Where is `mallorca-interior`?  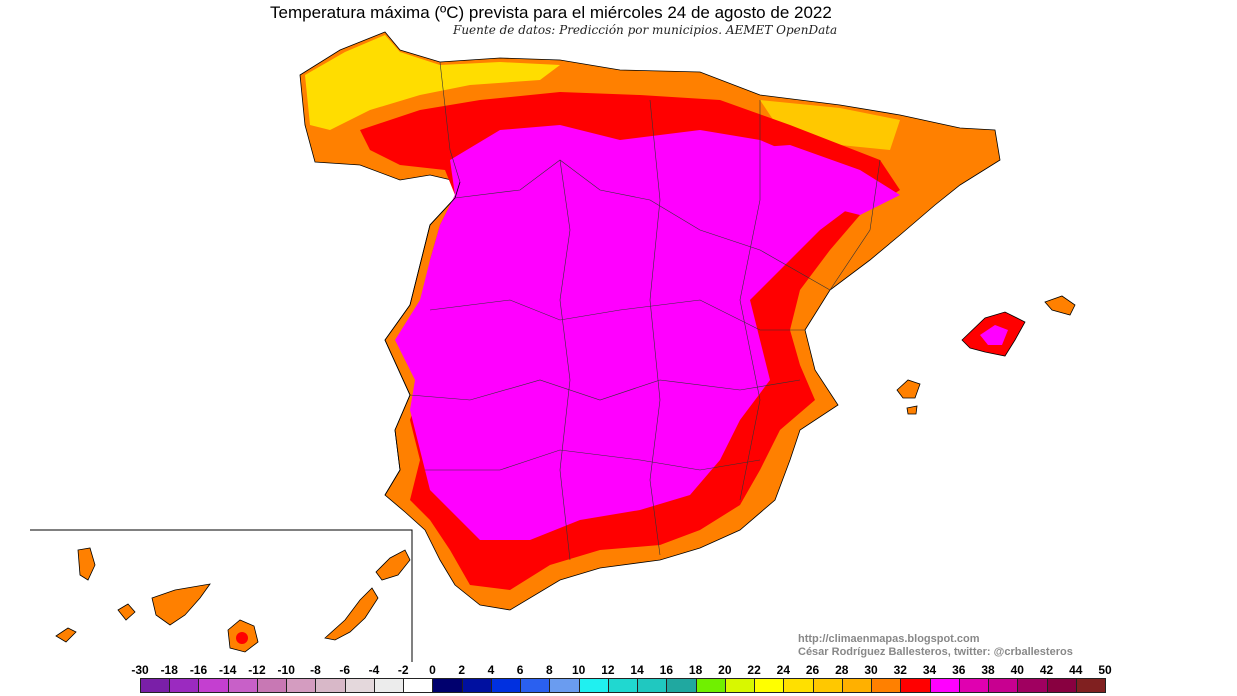 mallorca-interior is located at coordinates (994, 335).